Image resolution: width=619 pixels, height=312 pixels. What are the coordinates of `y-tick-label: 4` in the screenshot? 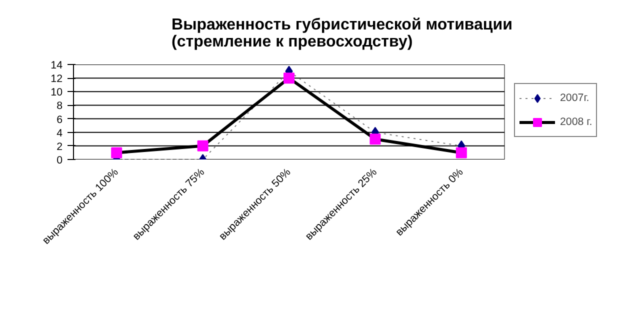 It's located at (59, 133).